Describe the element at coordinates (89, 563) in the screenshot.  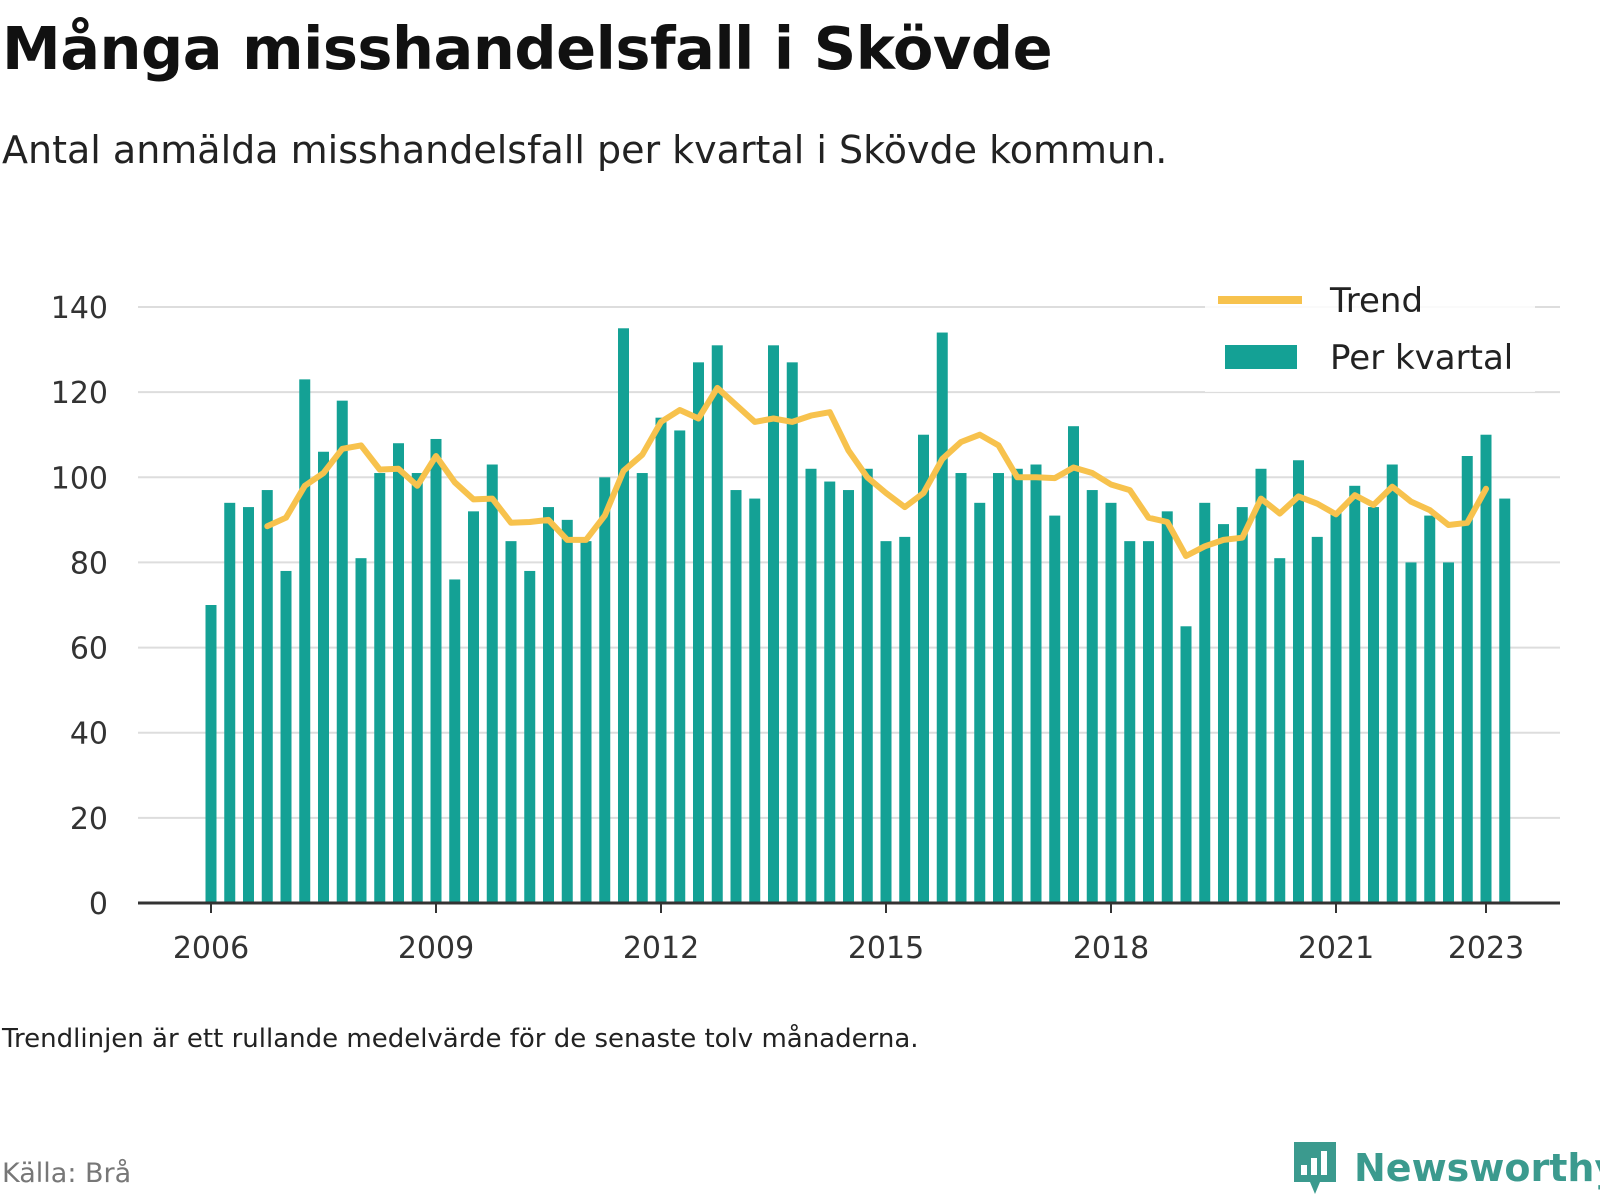
I see `y-tick-label: 80` at that location.